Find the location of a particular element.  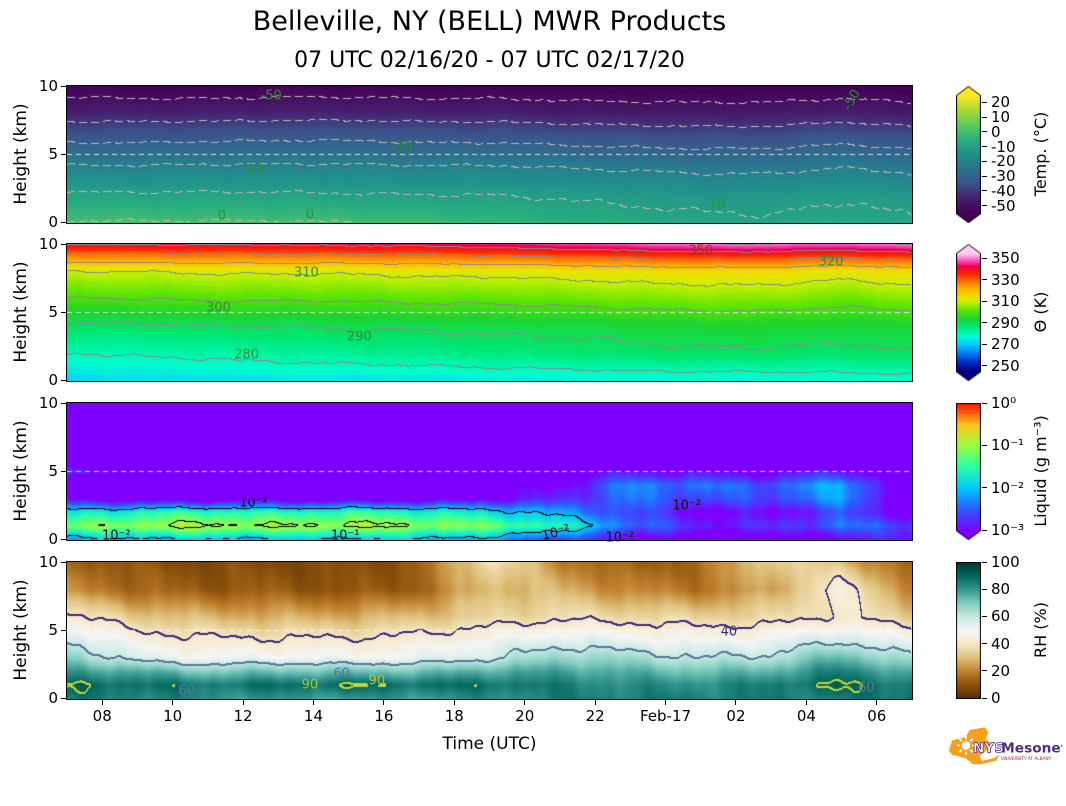

colorbar-theta is located at coordinates (968, 314).